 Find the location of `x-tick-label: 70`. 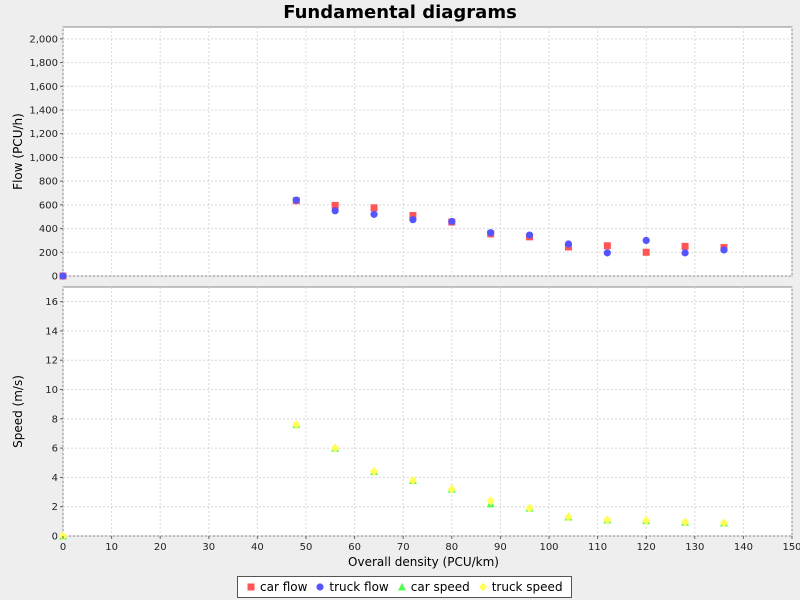

x-tick-label: 70 is located at coordinates (403, 547).